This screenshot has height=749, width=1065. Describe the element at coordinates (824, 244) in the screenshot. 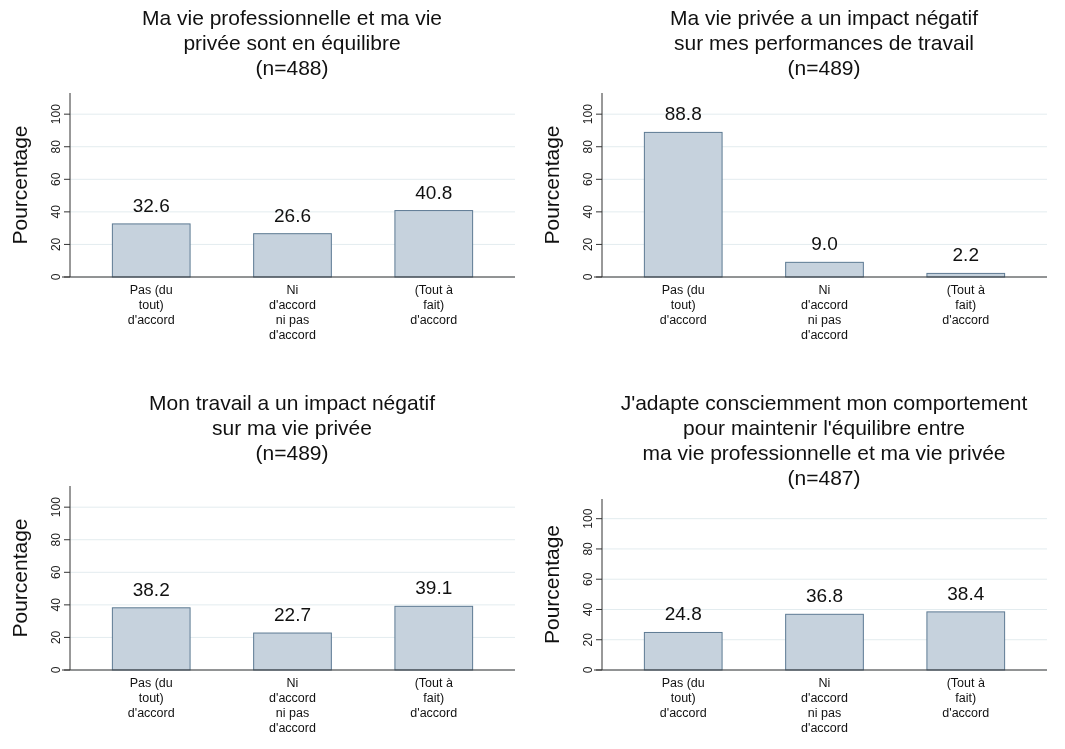

I see `data-label: 9.0` at that location.